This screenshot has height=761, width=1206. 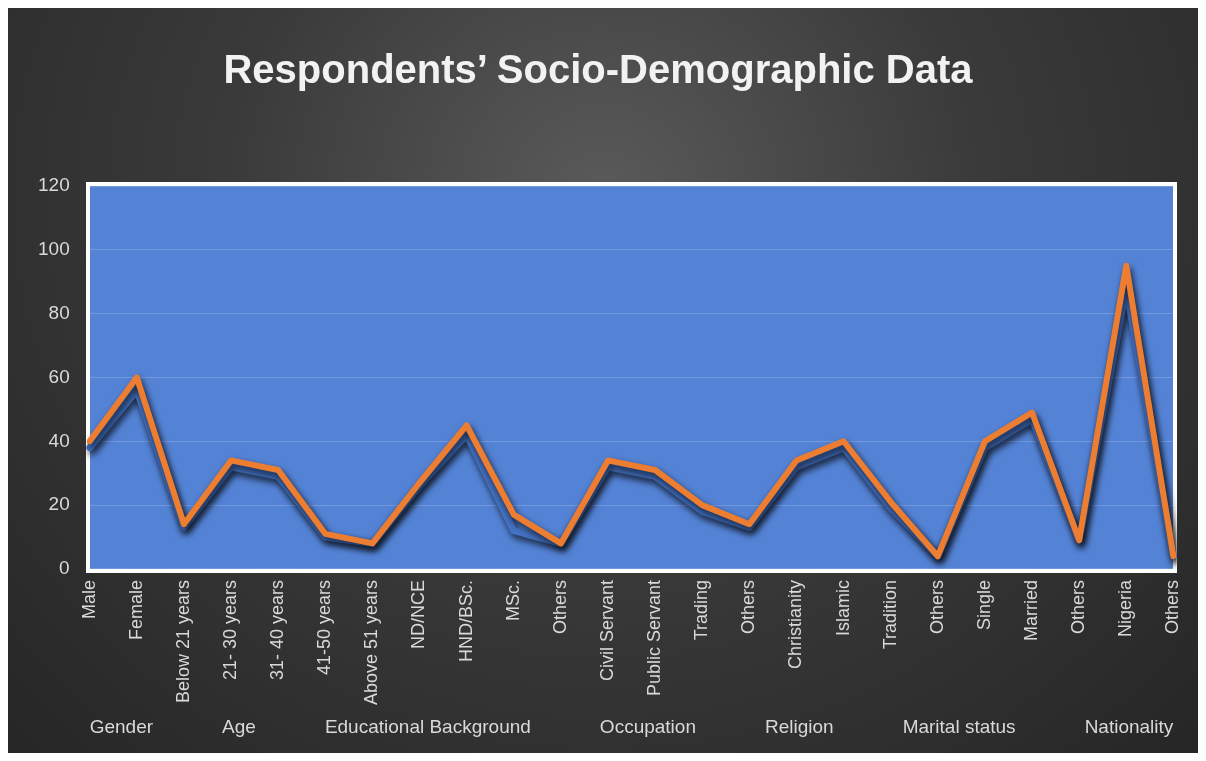 What do you see at coordinates (54, 185) in the screenshot?
I see `y-tick-label: 120` at bounding box center [54, 185].